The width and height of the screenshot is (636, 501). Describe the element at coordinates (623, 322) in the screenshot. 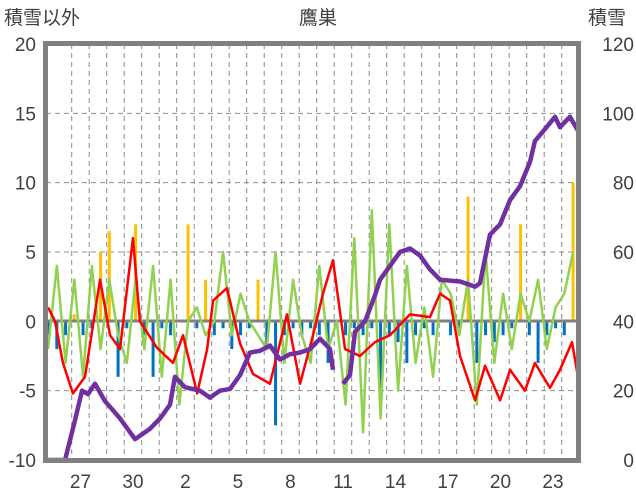

I see `right-tick-label: 40` at that location.